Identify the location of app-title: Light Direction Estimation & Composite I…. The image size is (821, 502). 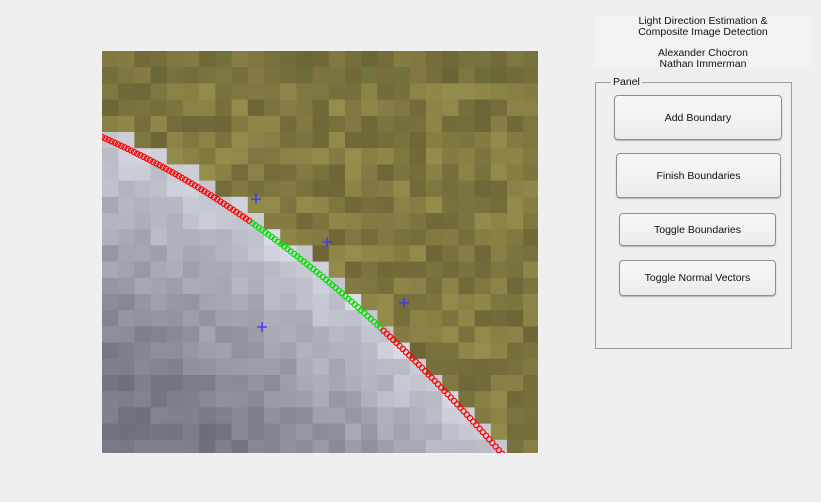
(703, 43).